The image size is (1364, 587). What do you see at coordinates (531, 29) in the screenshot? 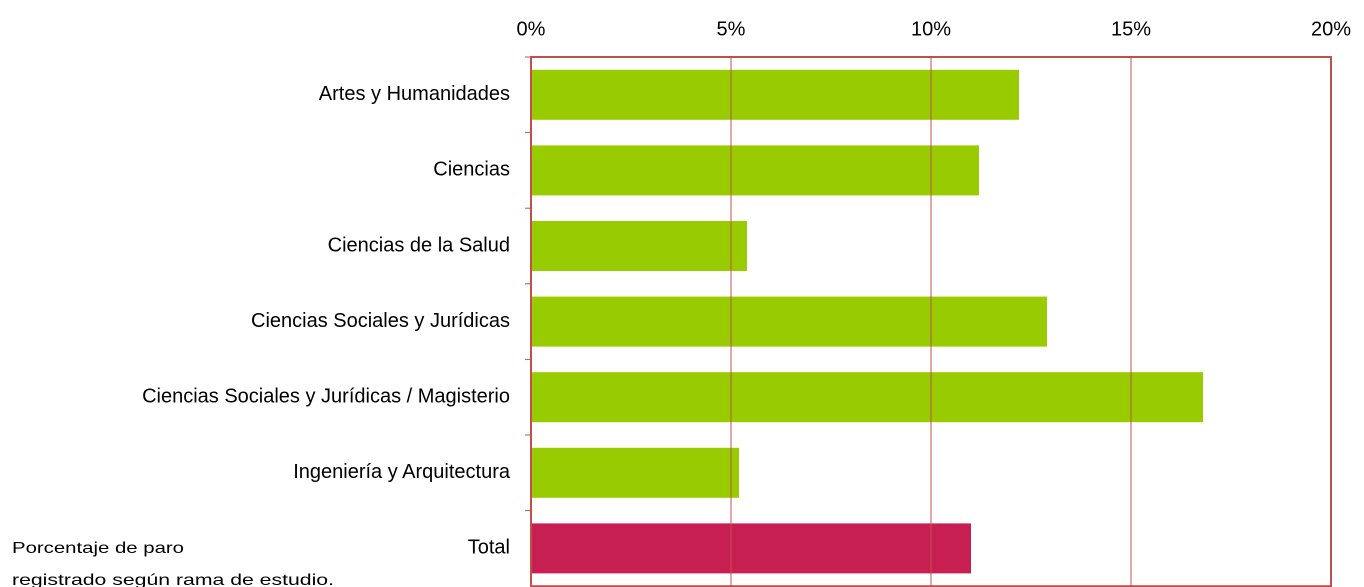
I see `x-tick-label: 0%` at bounding box center [531, 29].